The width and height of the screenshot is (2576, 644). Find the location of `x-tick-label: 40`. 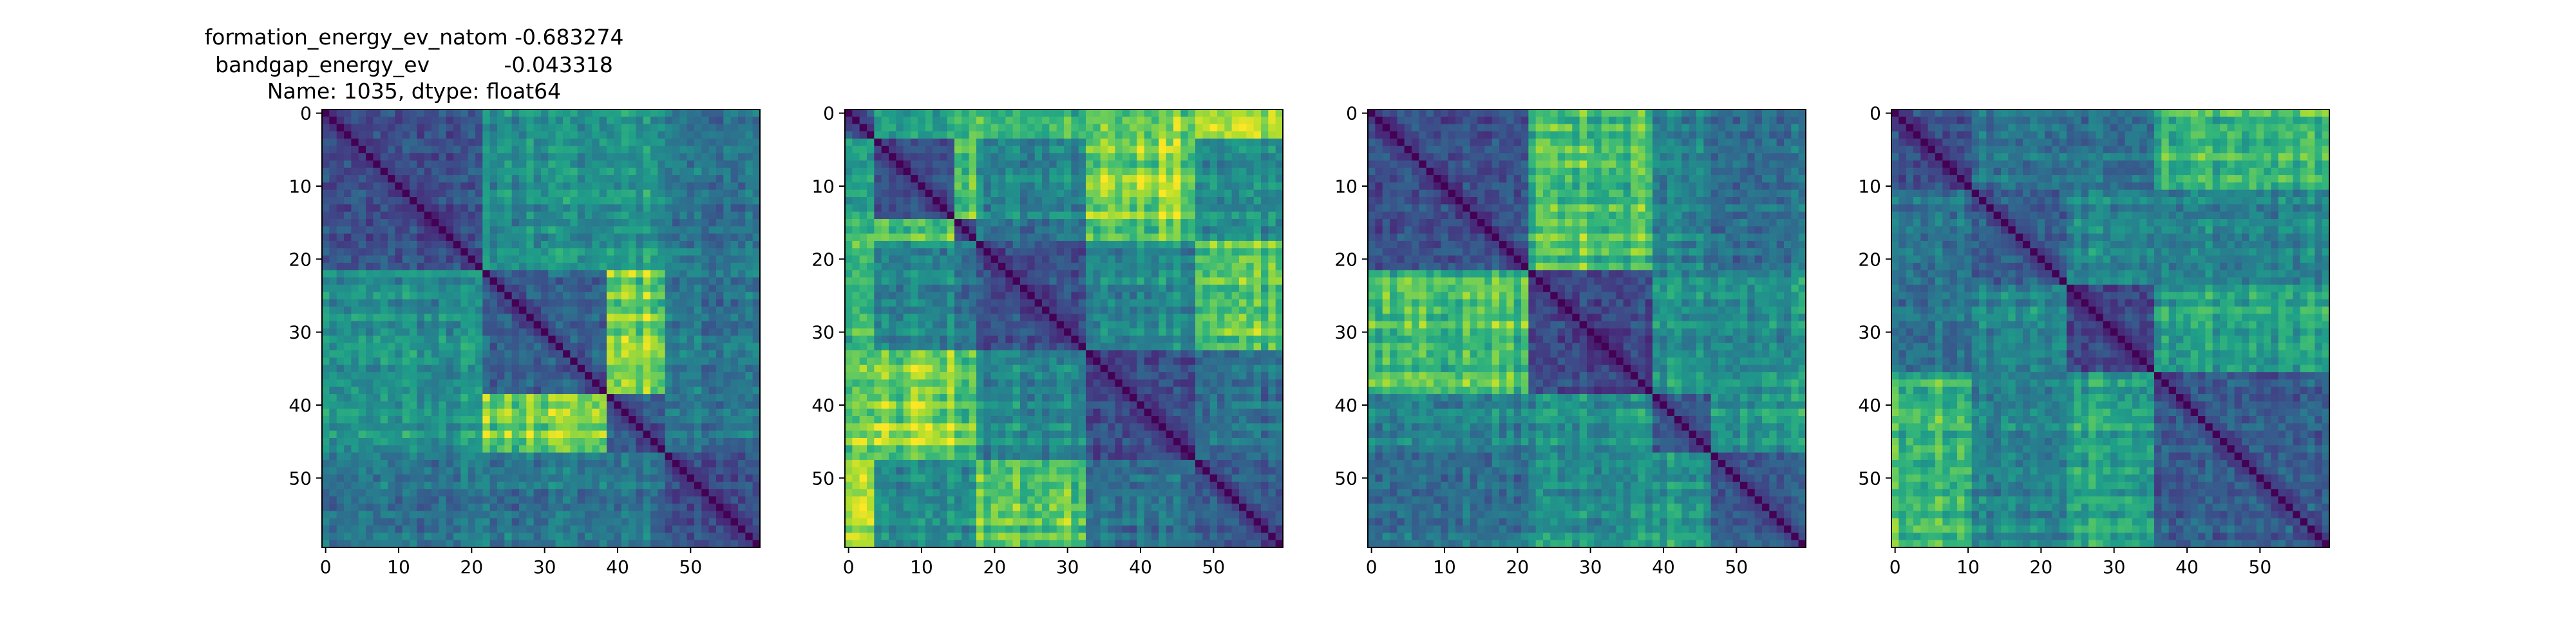

x-tick-label: 40 is located at coordinates (618, 567).